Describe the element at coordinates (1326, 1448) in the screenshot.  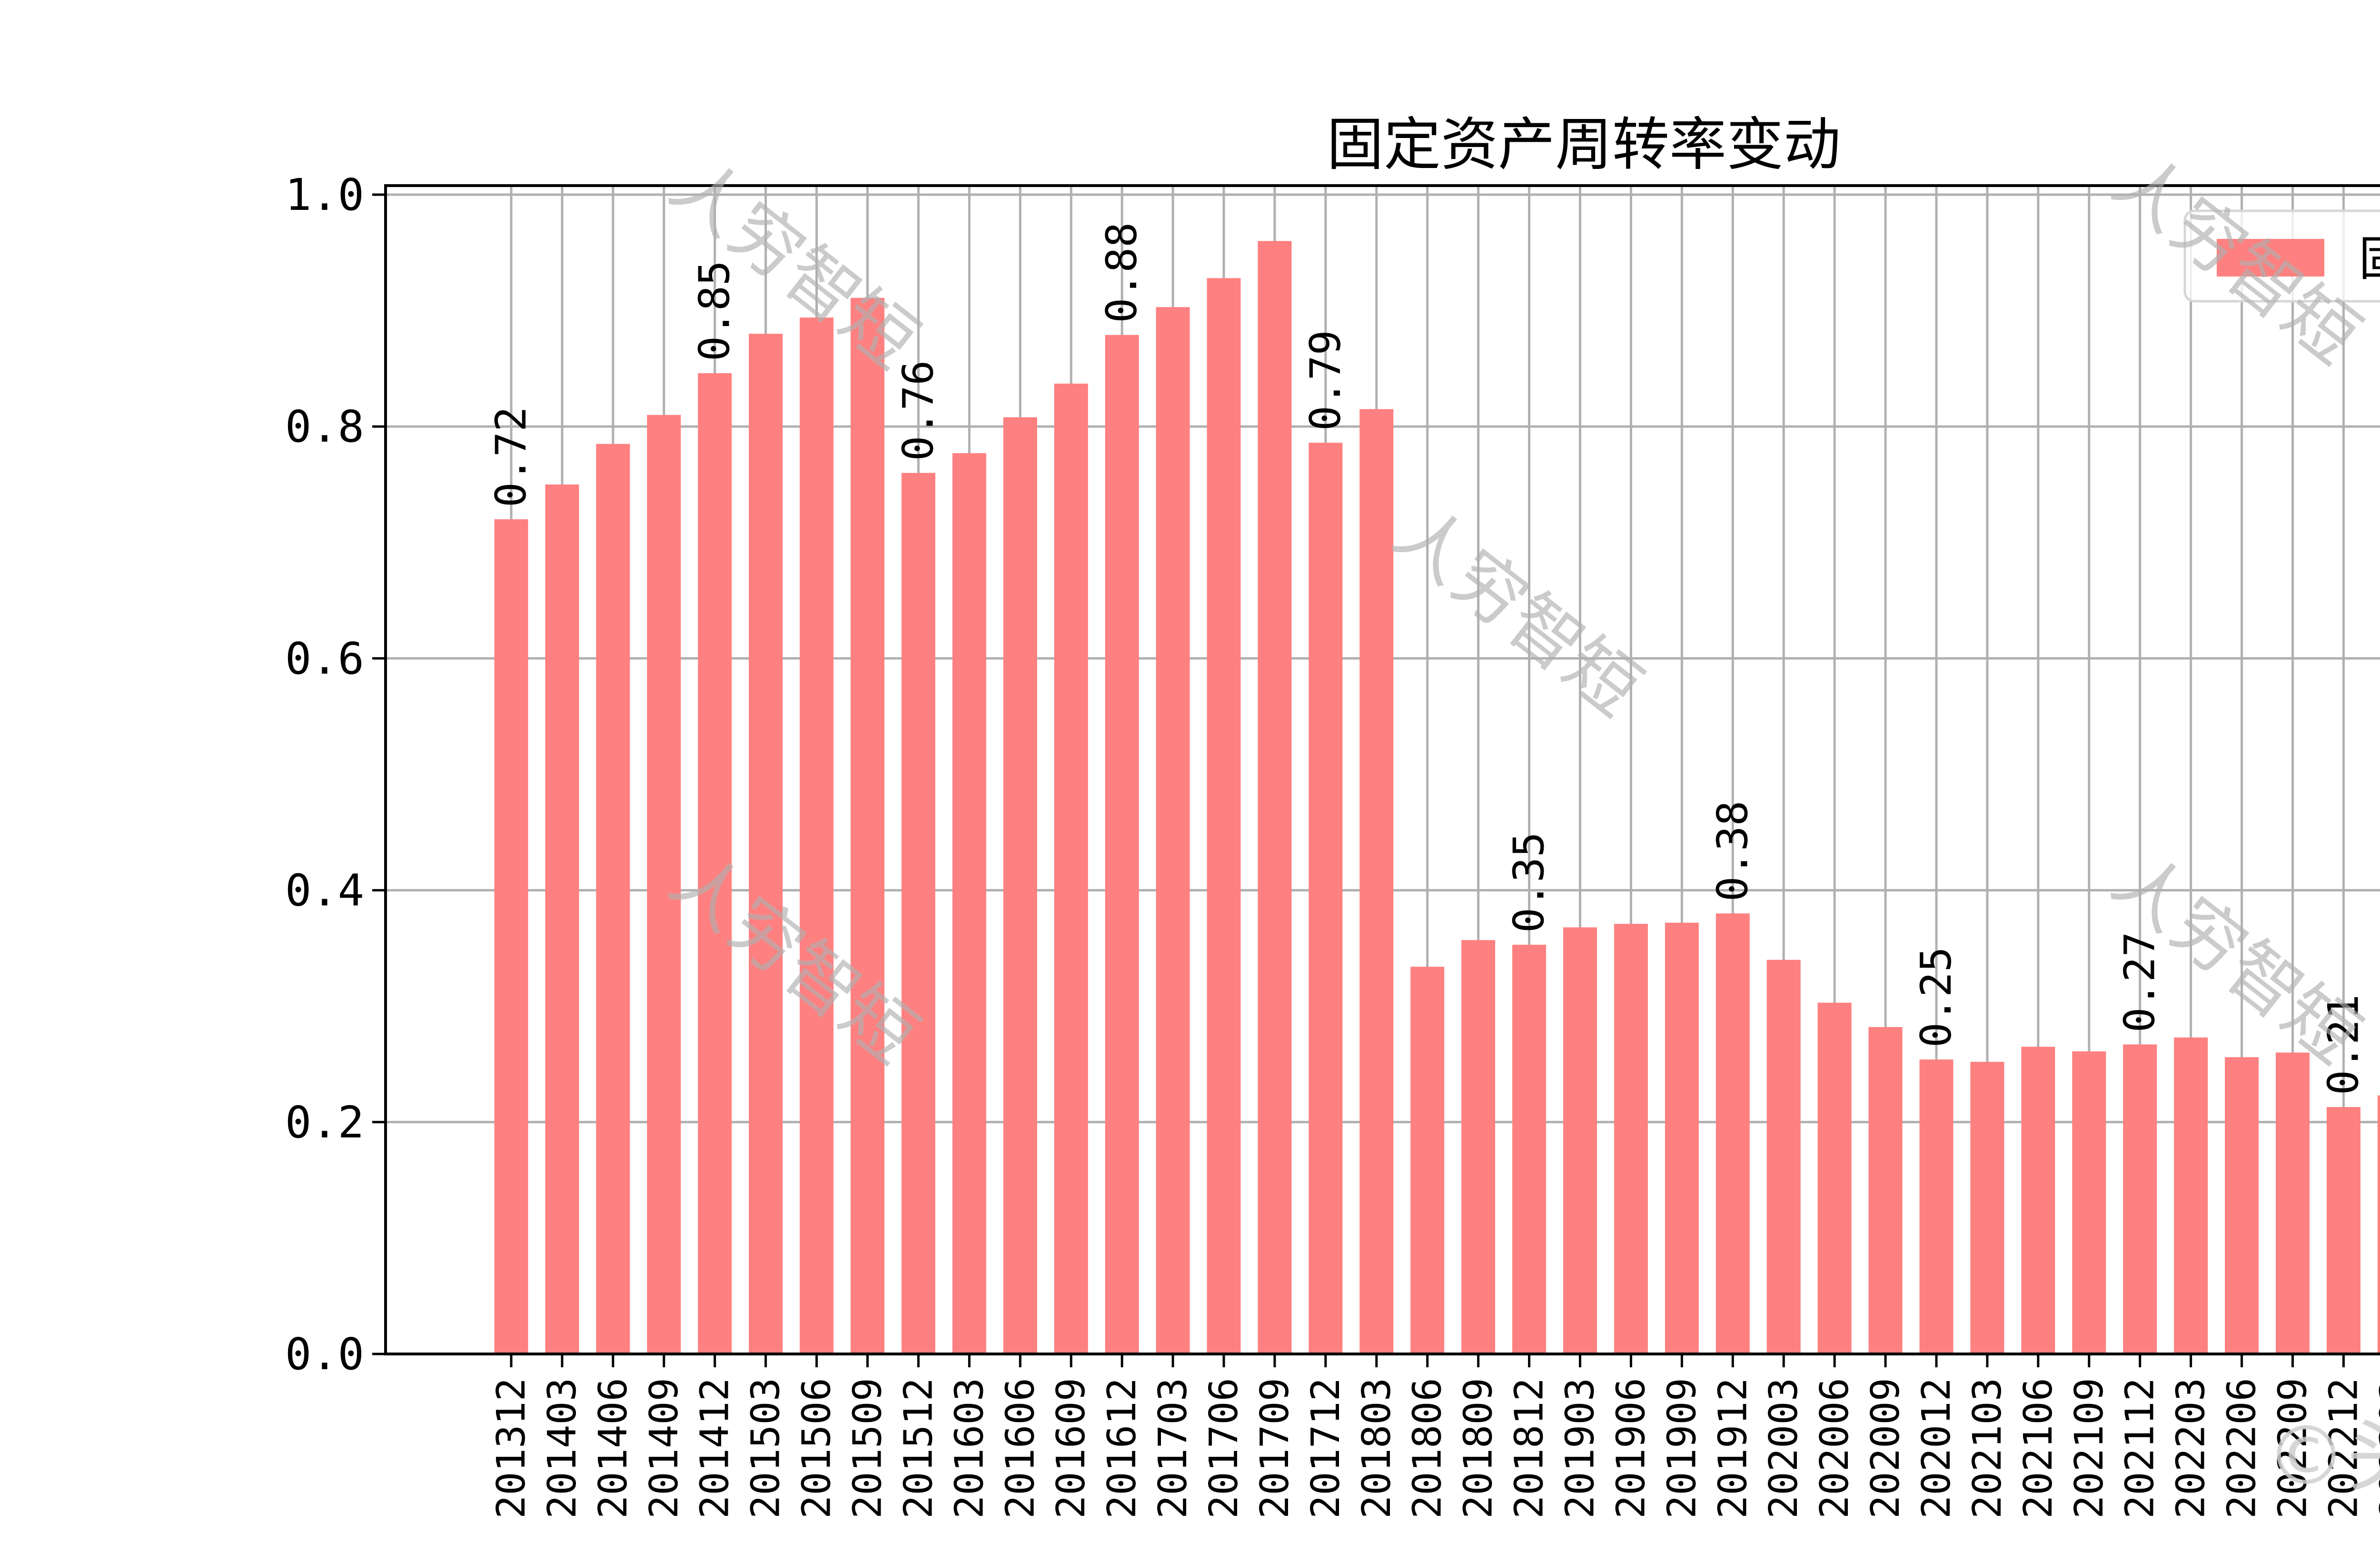
I see `x-tick-label: 201712` at that location.